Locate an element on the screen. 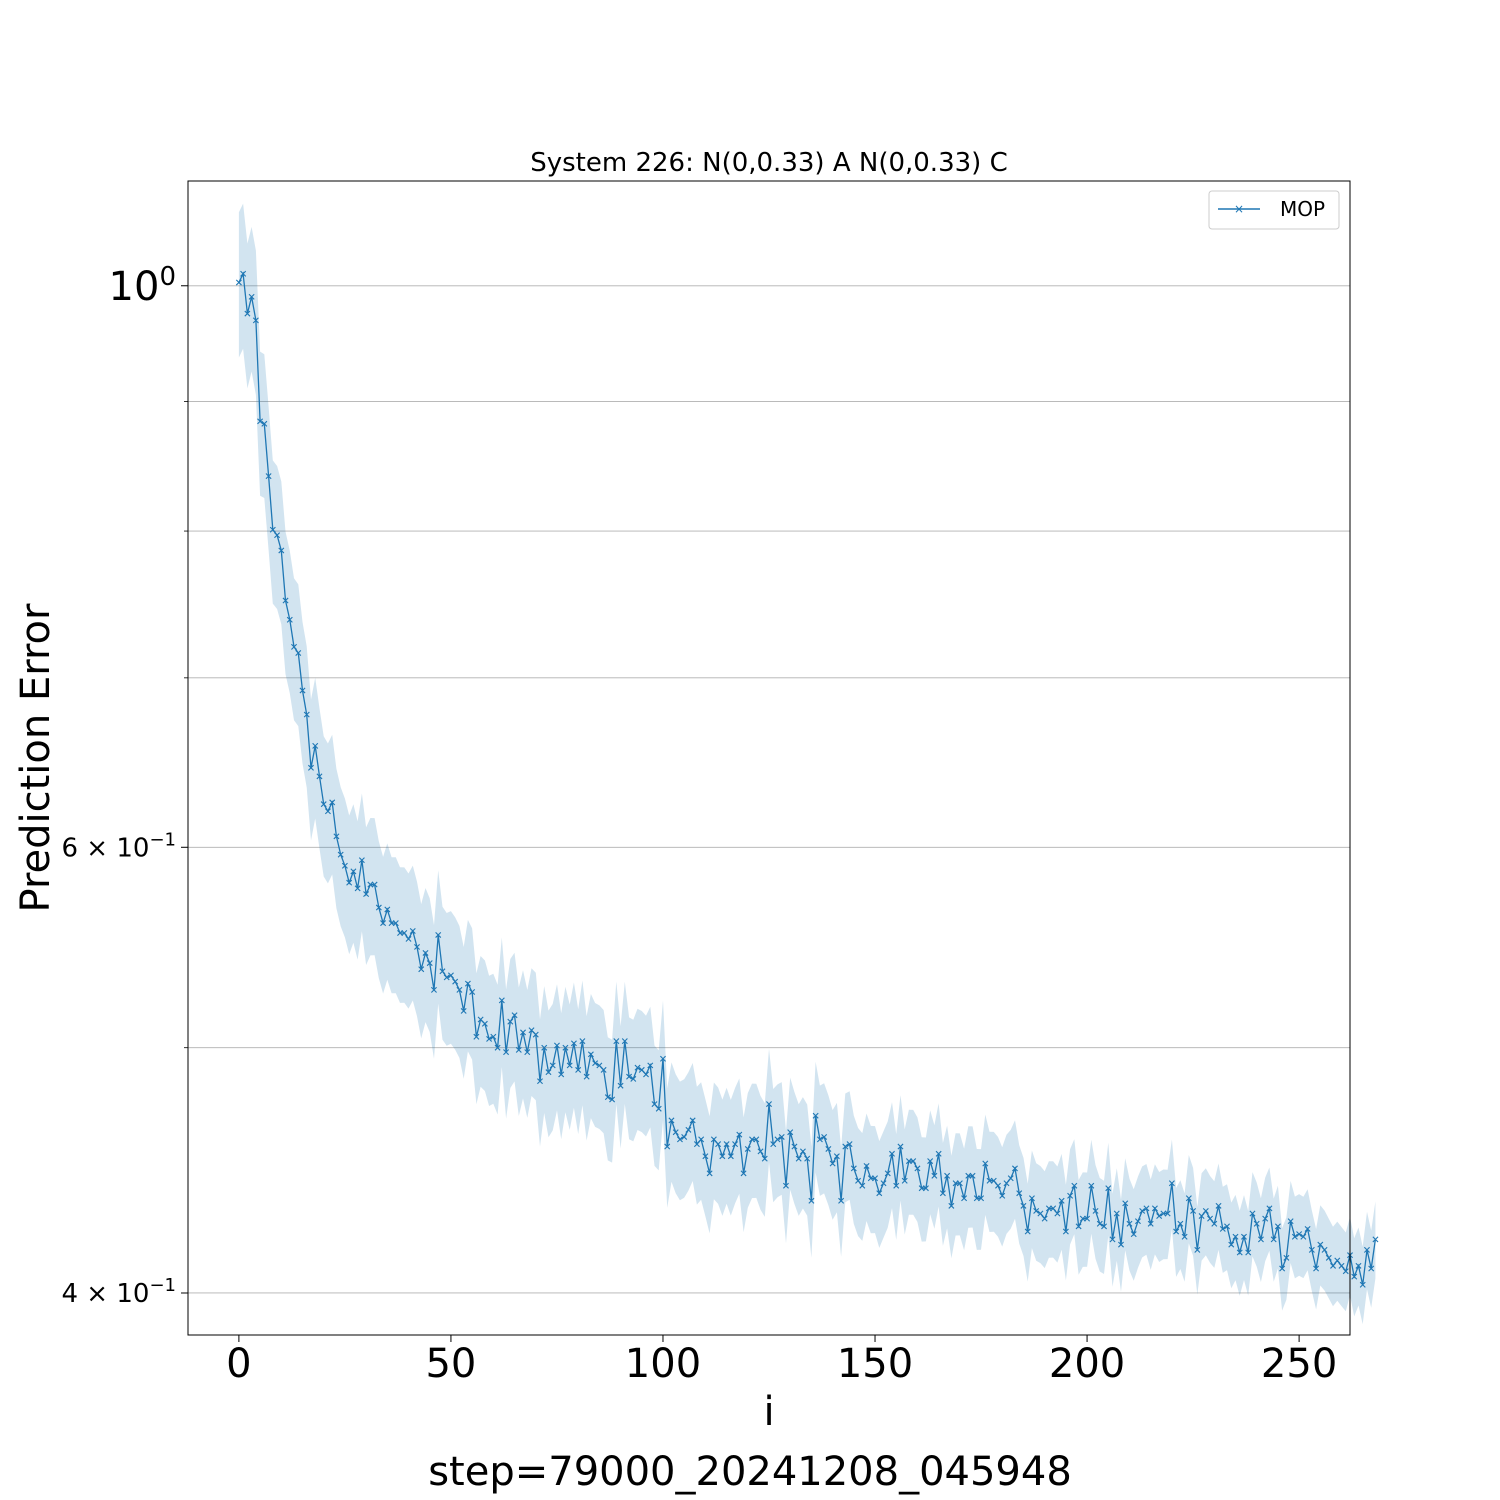 This screenshot has height=1500, width=1500. y-tick-label: 4 × 10⁻¹ is located at coordinates (119, 1292).